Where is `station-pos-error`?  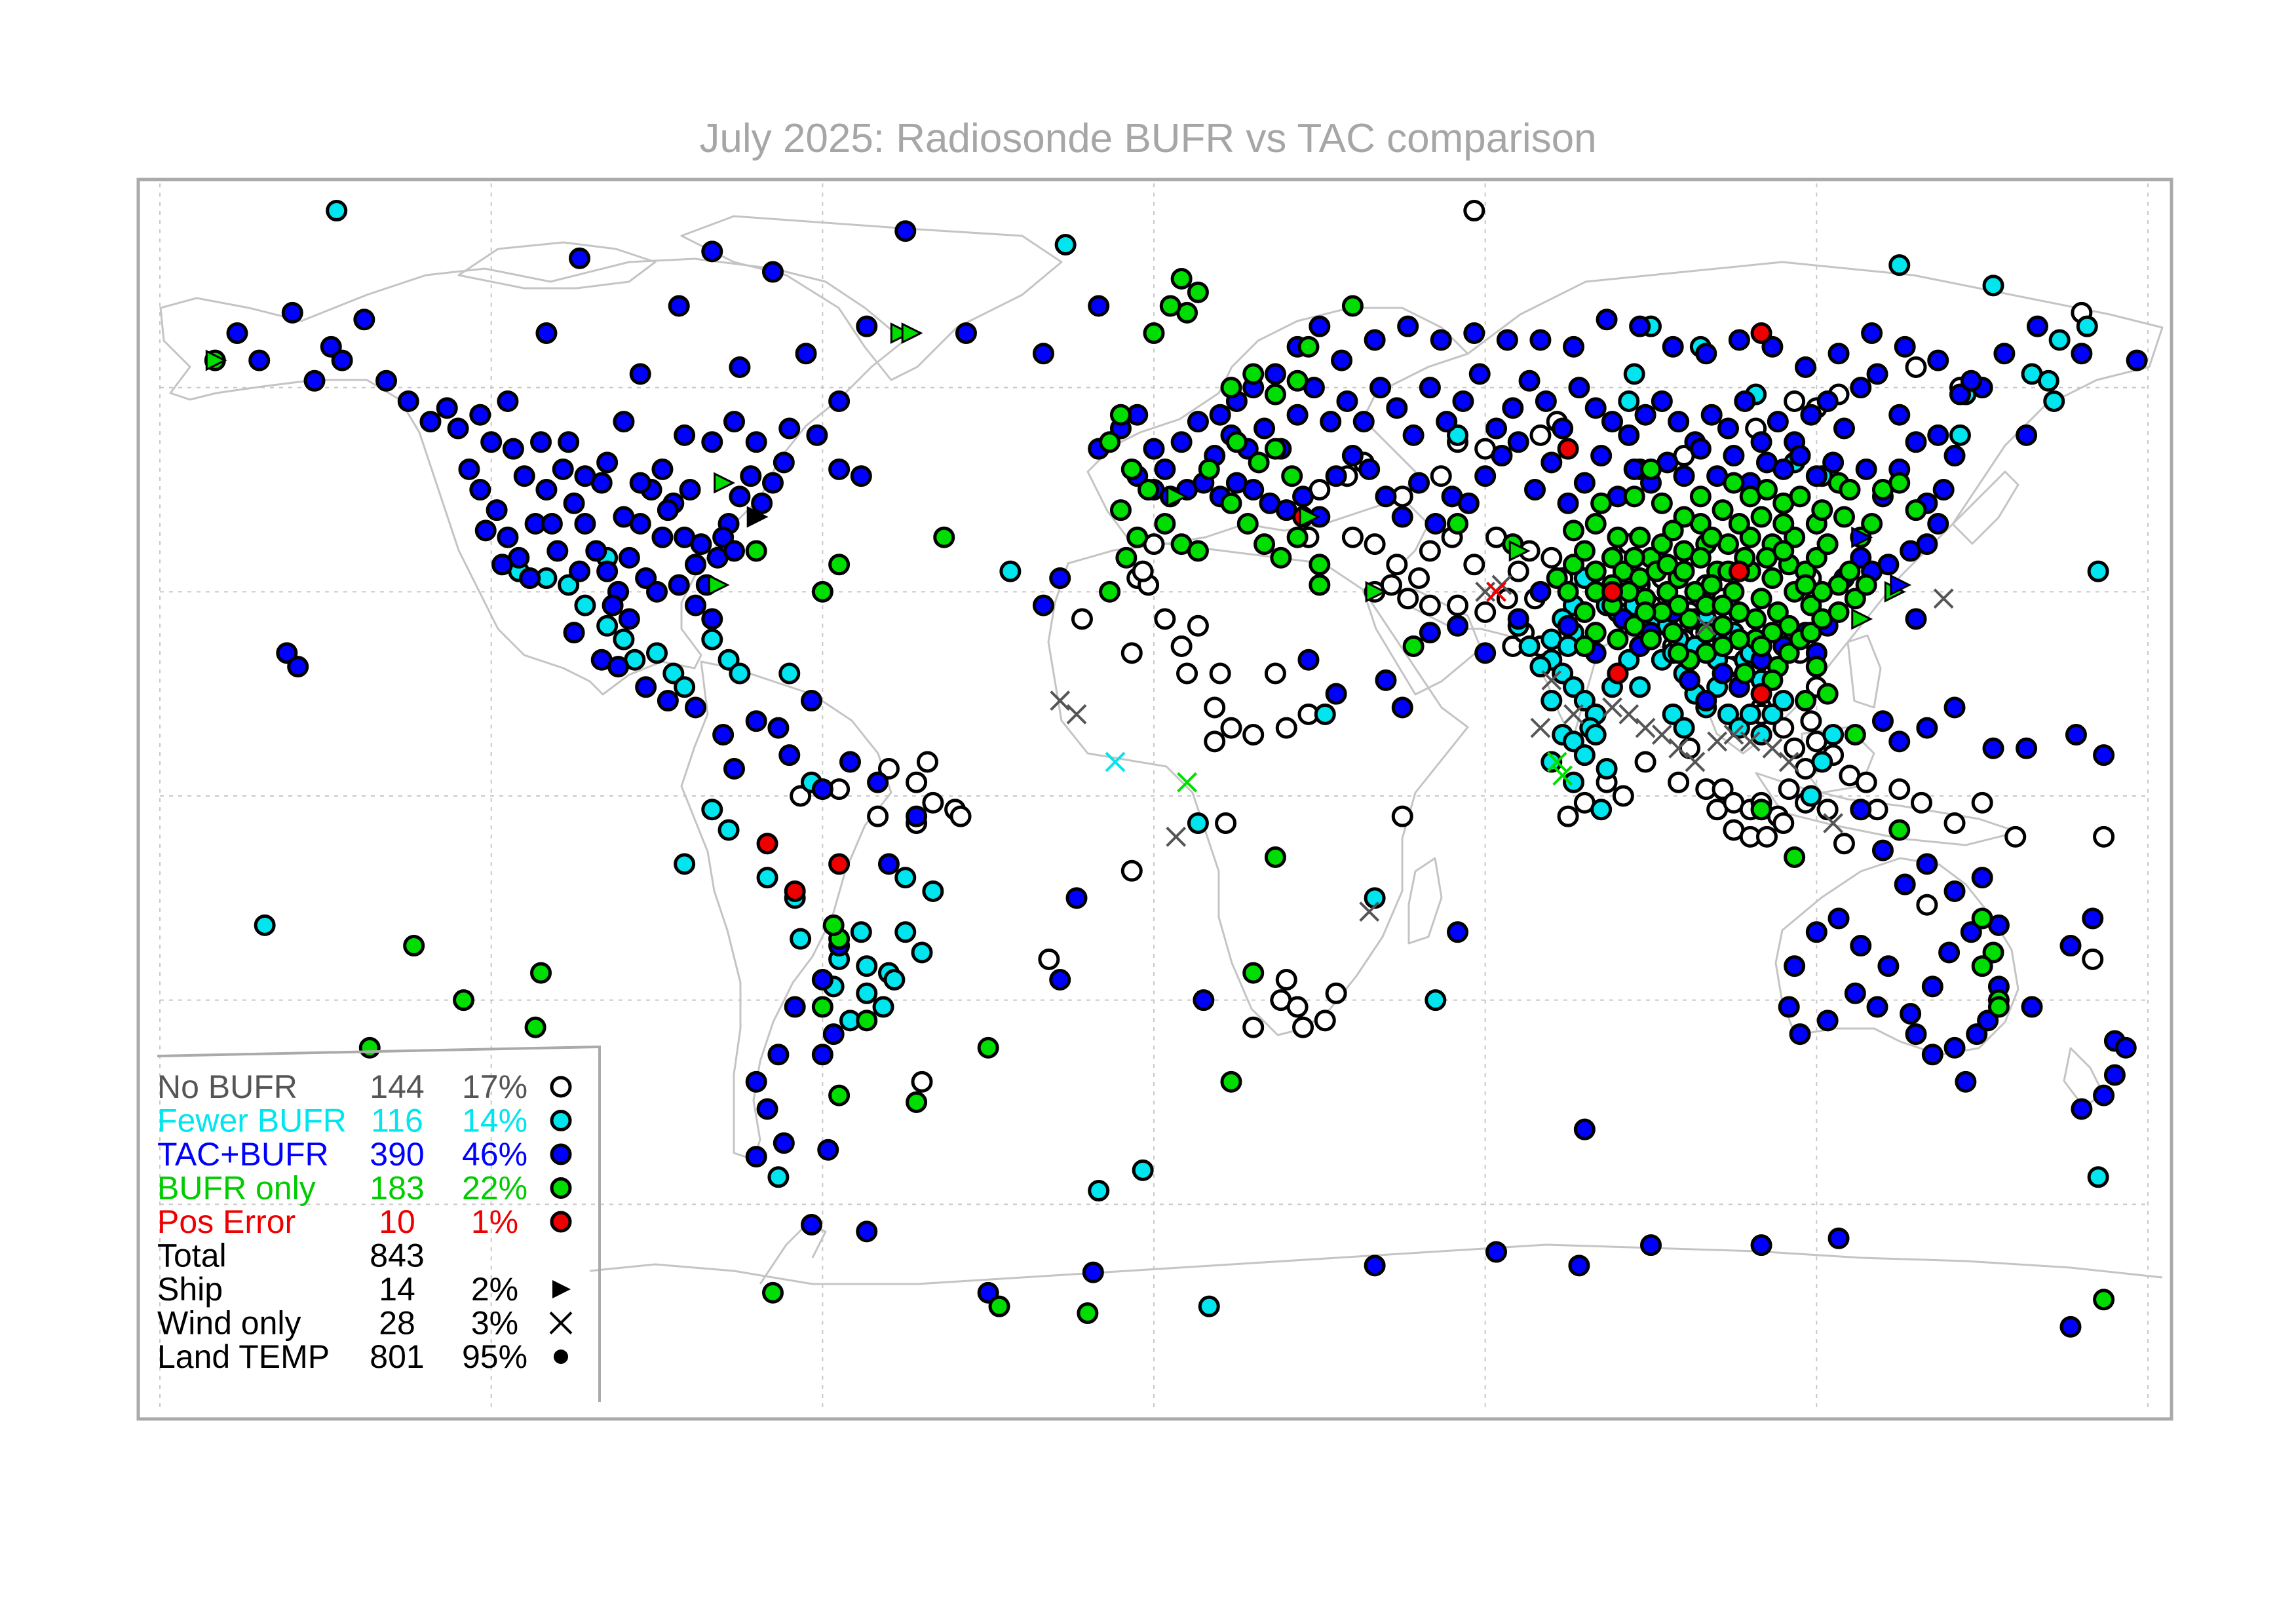 station-pos-error is located at coordinates (795, 891).